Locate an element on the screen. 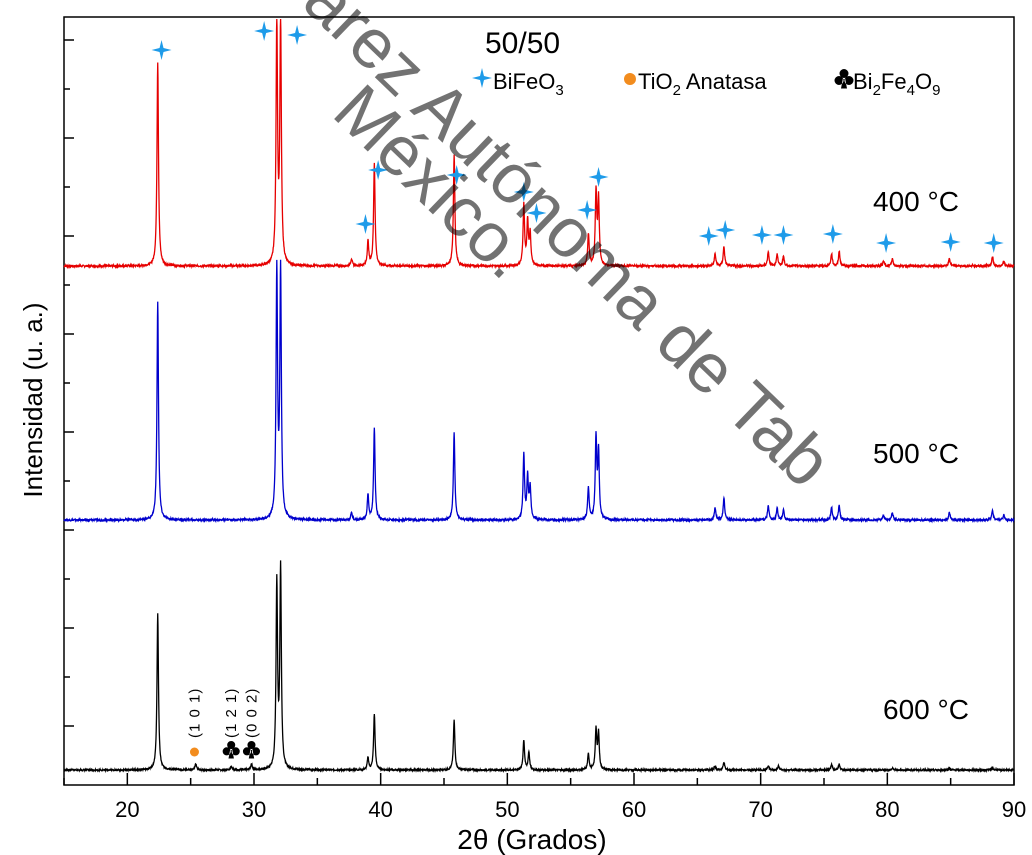 The height and width of the screenshot is (855, 1032). x-tick-label: 40 is located at coordinates (380, 809).